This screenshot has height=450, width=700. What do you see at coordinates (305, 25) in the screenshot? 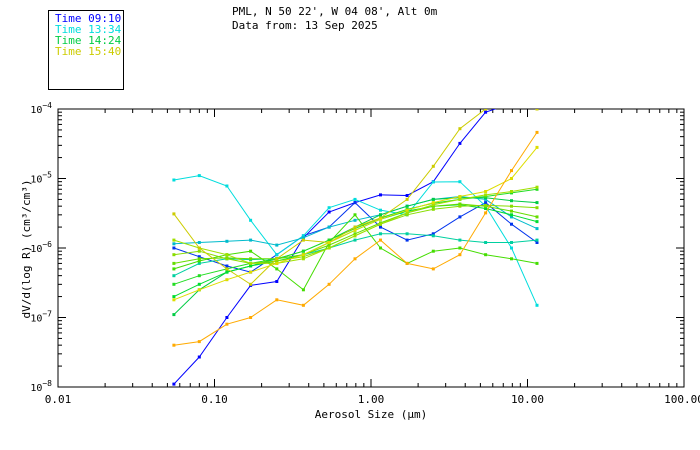
I see `header-data-from: Data from: 13 Sep 2025` at bounding box center [305, 25].